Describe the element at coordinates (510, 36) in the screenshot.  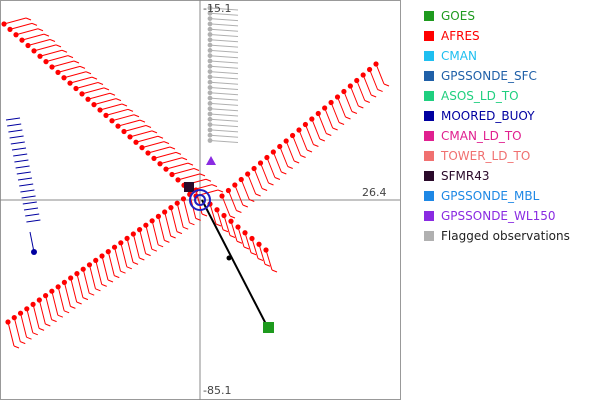
I see `legend-item: AFRES` at that location.